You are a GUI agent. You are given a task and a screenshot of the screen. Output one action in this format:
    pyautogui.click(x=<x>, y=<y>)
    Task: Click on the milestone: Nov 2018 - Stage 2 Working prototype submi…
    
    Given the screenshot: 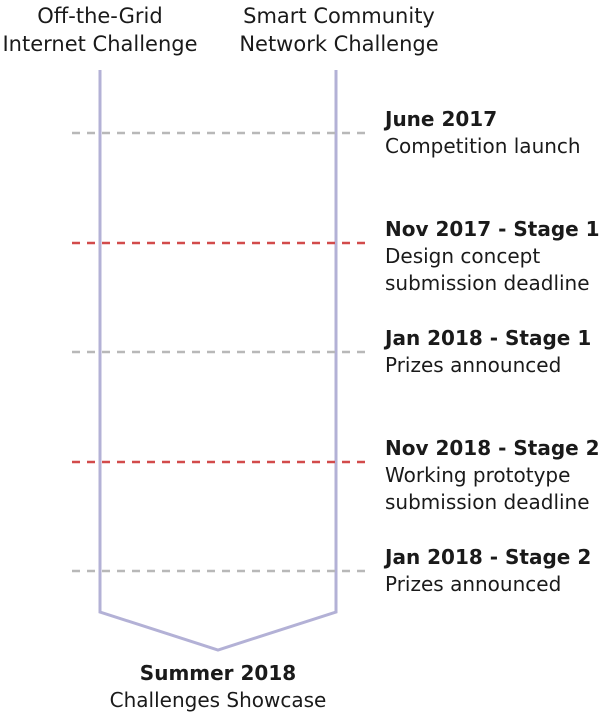 What is the action you would take?
    pyautogui.click(x=492, y=475)
    